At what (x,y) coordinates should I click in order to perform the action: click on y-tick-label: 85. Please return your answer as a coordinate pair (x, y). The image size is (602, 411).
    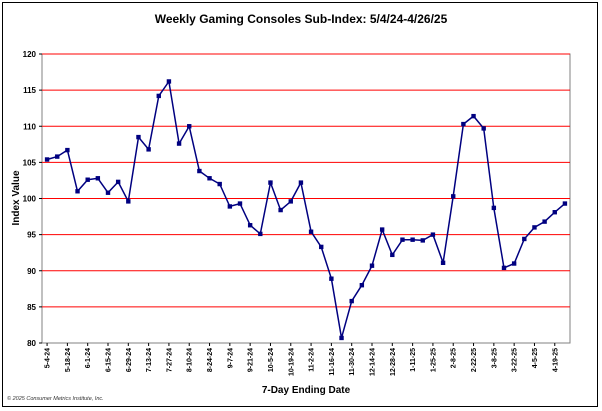
    Looking at the image, I should click on (31, 307).